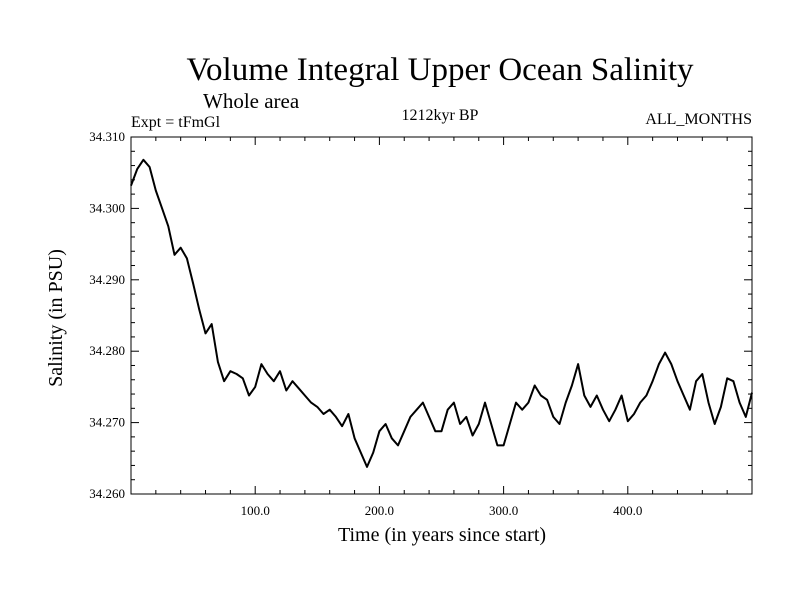  Describe the element at coordinates (251, 101) in the screenshot. I see `chart-subtitle: Whole area` at that location.